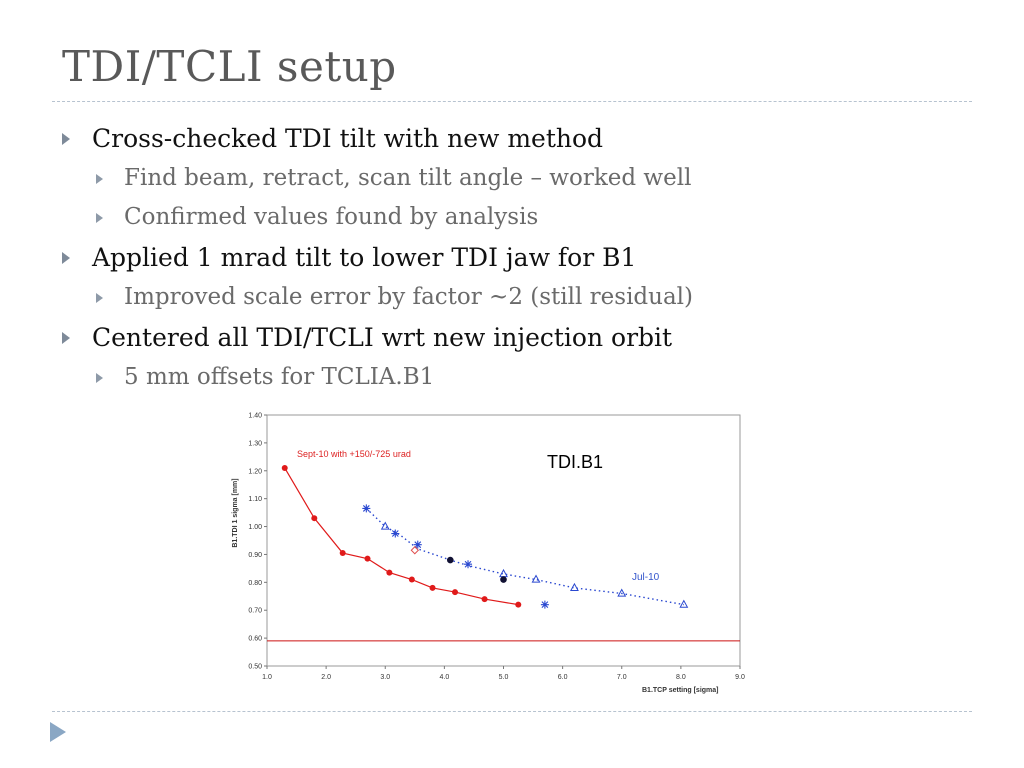  I want to click on footer-arrow-icon, so click(58, 732).